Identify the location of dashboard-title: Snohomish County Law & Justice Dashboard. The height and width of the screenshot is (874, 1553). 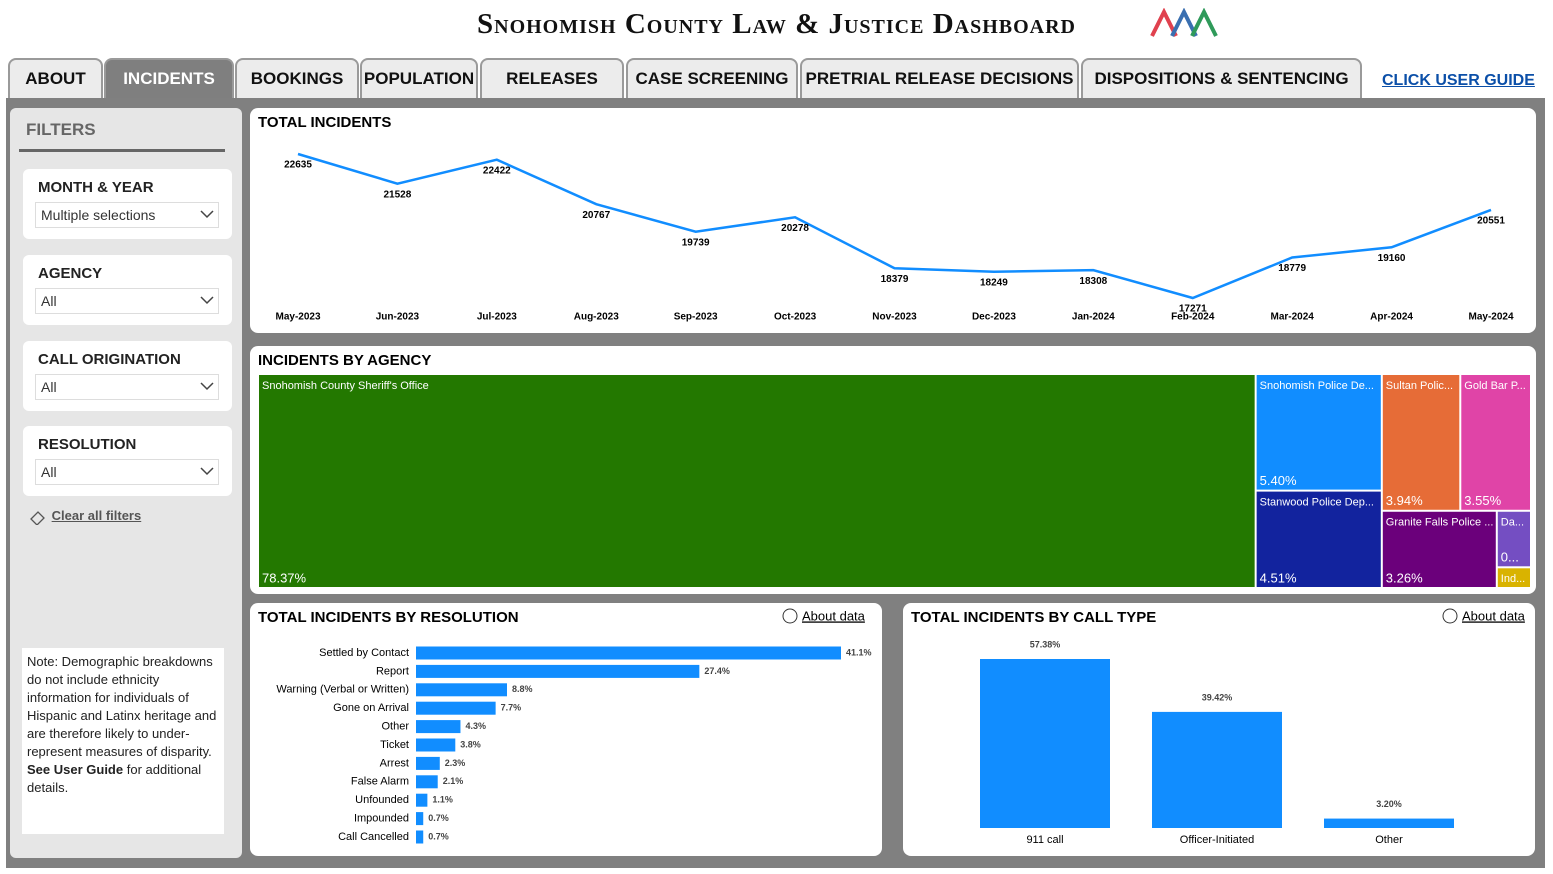
(776, 24).